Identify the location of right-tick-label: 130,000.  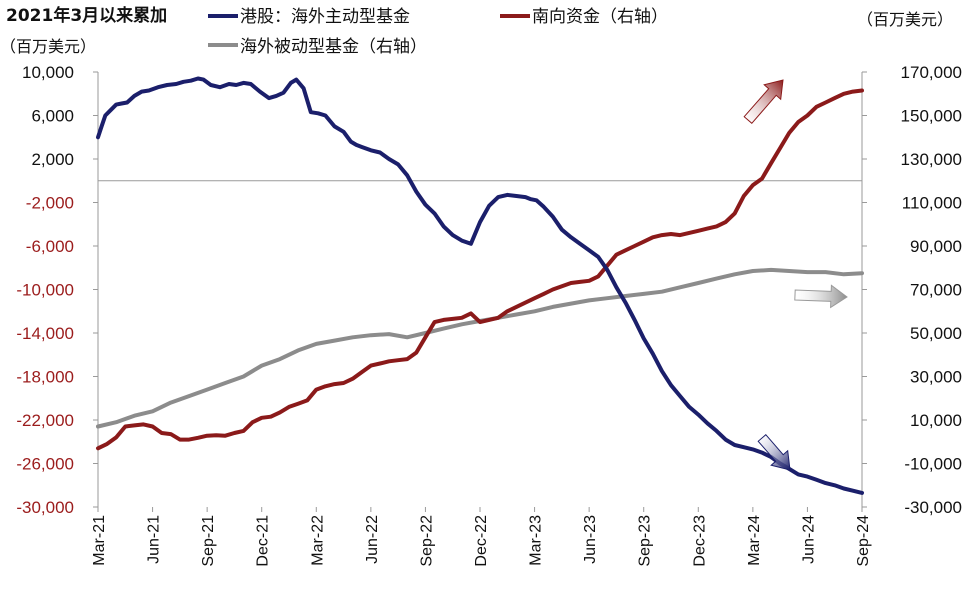
(931, 159).